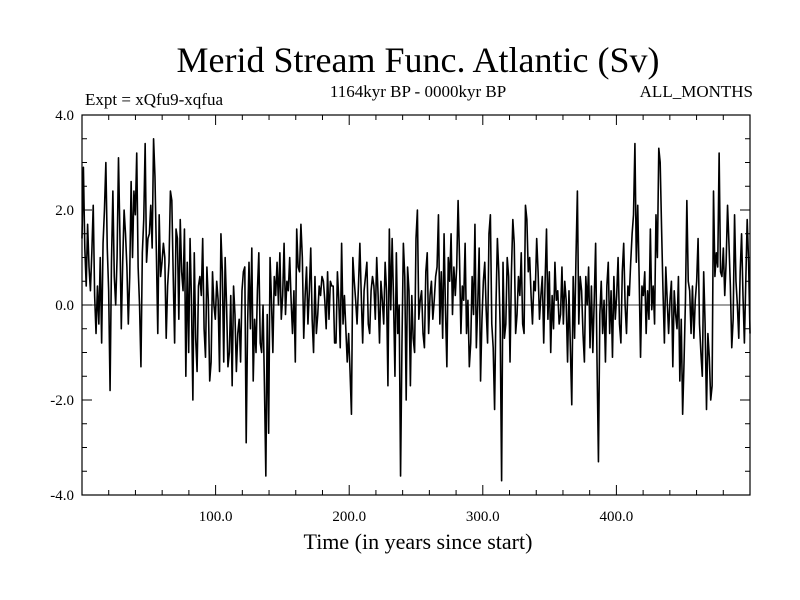 Image resolution: width=800 pixels, height=600 pixels. I want to click on chart-title: Merid Stream Func. Atlantic (Sv), so click(418, 60).